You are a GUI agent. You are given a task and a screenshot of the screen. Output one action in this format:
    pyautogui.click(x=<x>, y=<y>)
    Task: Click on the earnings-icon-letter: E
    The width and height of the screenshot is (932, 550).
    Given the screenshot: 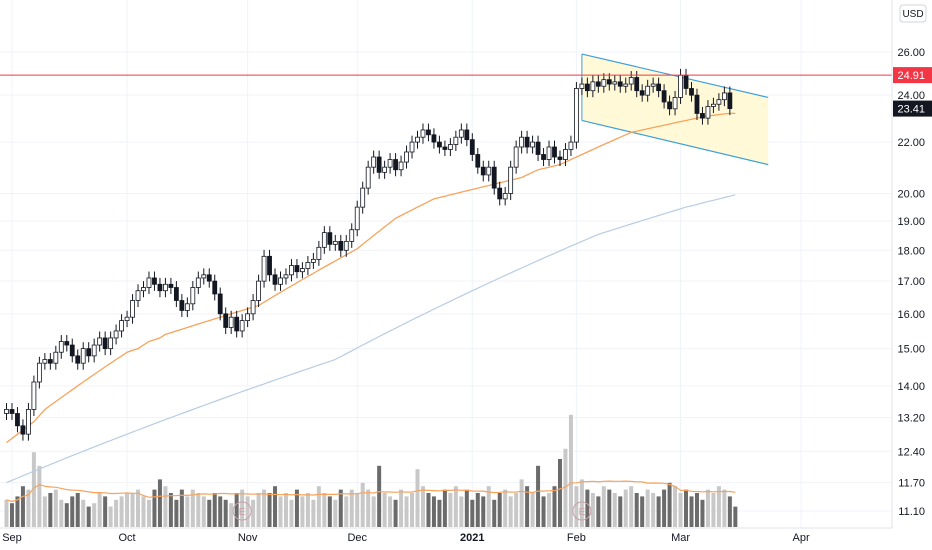 What is the action you would take?
    pyautogui.click(x=582, y=512)
    